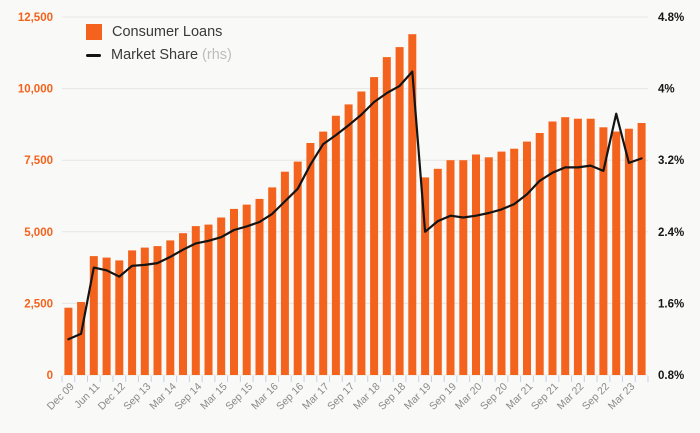  I want to click on right-axis-tick-label: 1.6%, so click(671, 304).